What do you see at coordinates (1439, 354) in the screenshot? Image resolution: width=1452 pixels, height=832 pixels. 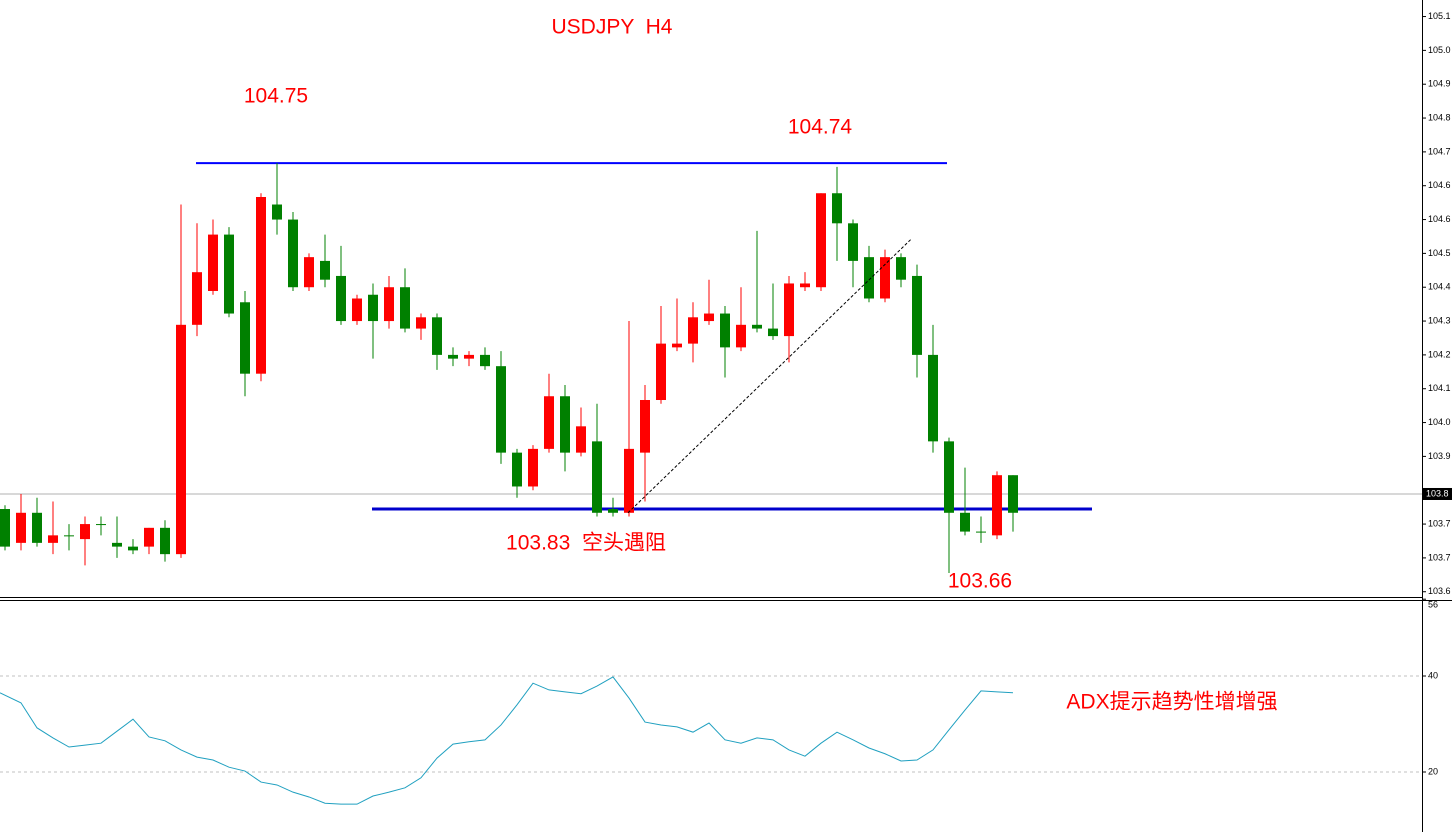 I see `y-tick-label: 104.2` at bounding box center [1439, 354].